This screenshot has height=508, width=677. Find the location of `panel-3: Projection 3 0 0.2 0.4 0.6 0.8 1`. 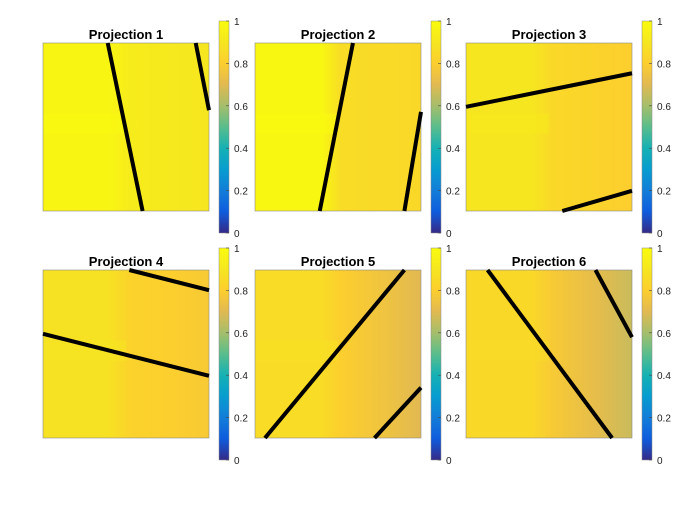

panel-3: Projection 3 0 0.2 0.4 0.6 0.8 1 is located at coordinates (568, 128).